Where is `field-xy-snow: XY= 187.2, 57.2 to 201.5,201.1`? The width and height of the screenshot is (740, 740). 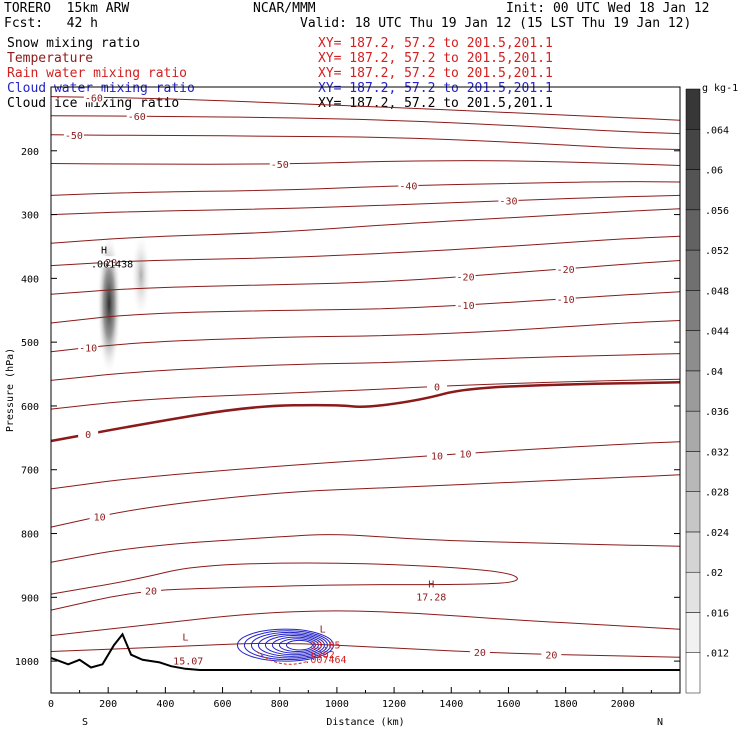
field-xy-snow: XY= 187.2, 57.2 to 201.5,201.1 is located at coordinates (435, 43).